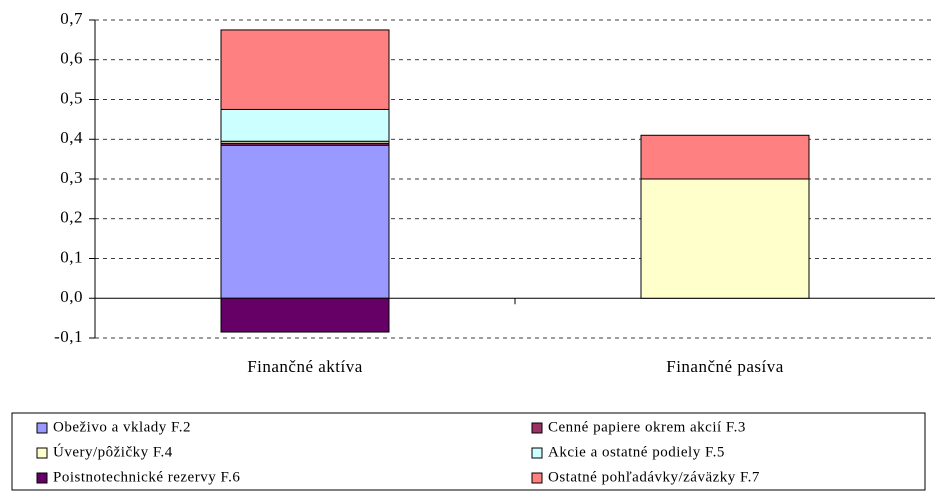  What do you see at coordinates (71, 256) in the screenshot?
I see `y-tick-label: 0,1` at bounding box center [71, 256].